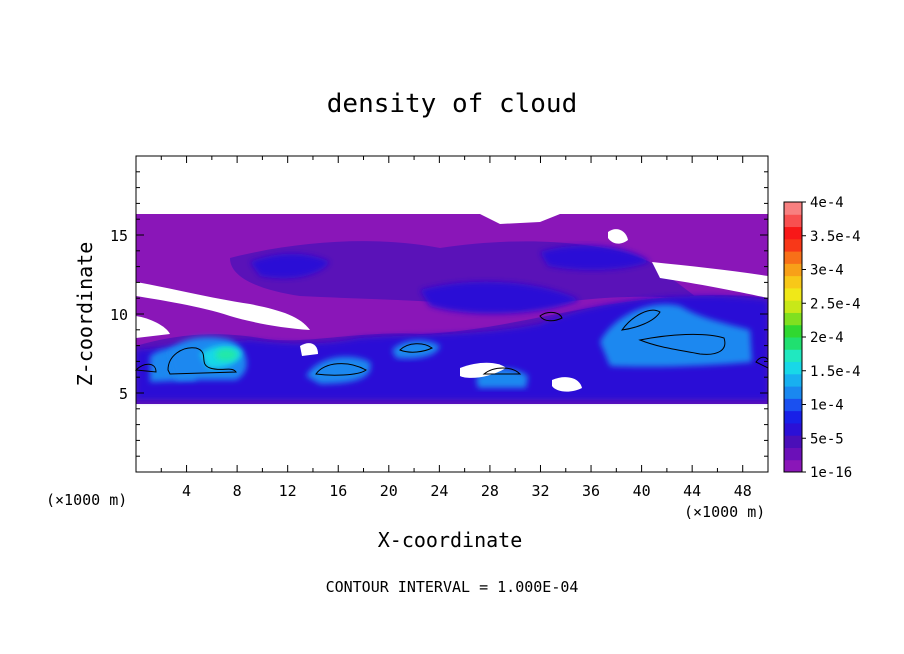 This screenshot has height=654, width=904. Describe the element at coordinates (119, 236) in the screenshot. I see `y-tick-label: 15` at that location.